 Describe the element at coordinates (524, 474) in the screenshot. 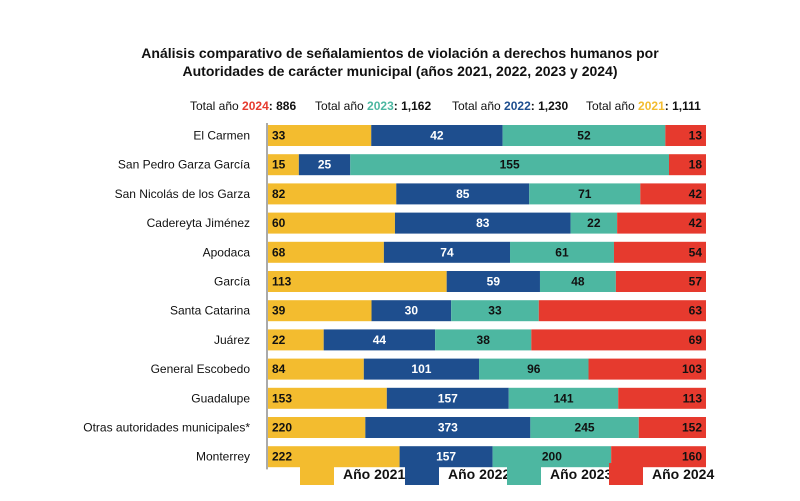

I see `legend-swatch-2023` at that location.